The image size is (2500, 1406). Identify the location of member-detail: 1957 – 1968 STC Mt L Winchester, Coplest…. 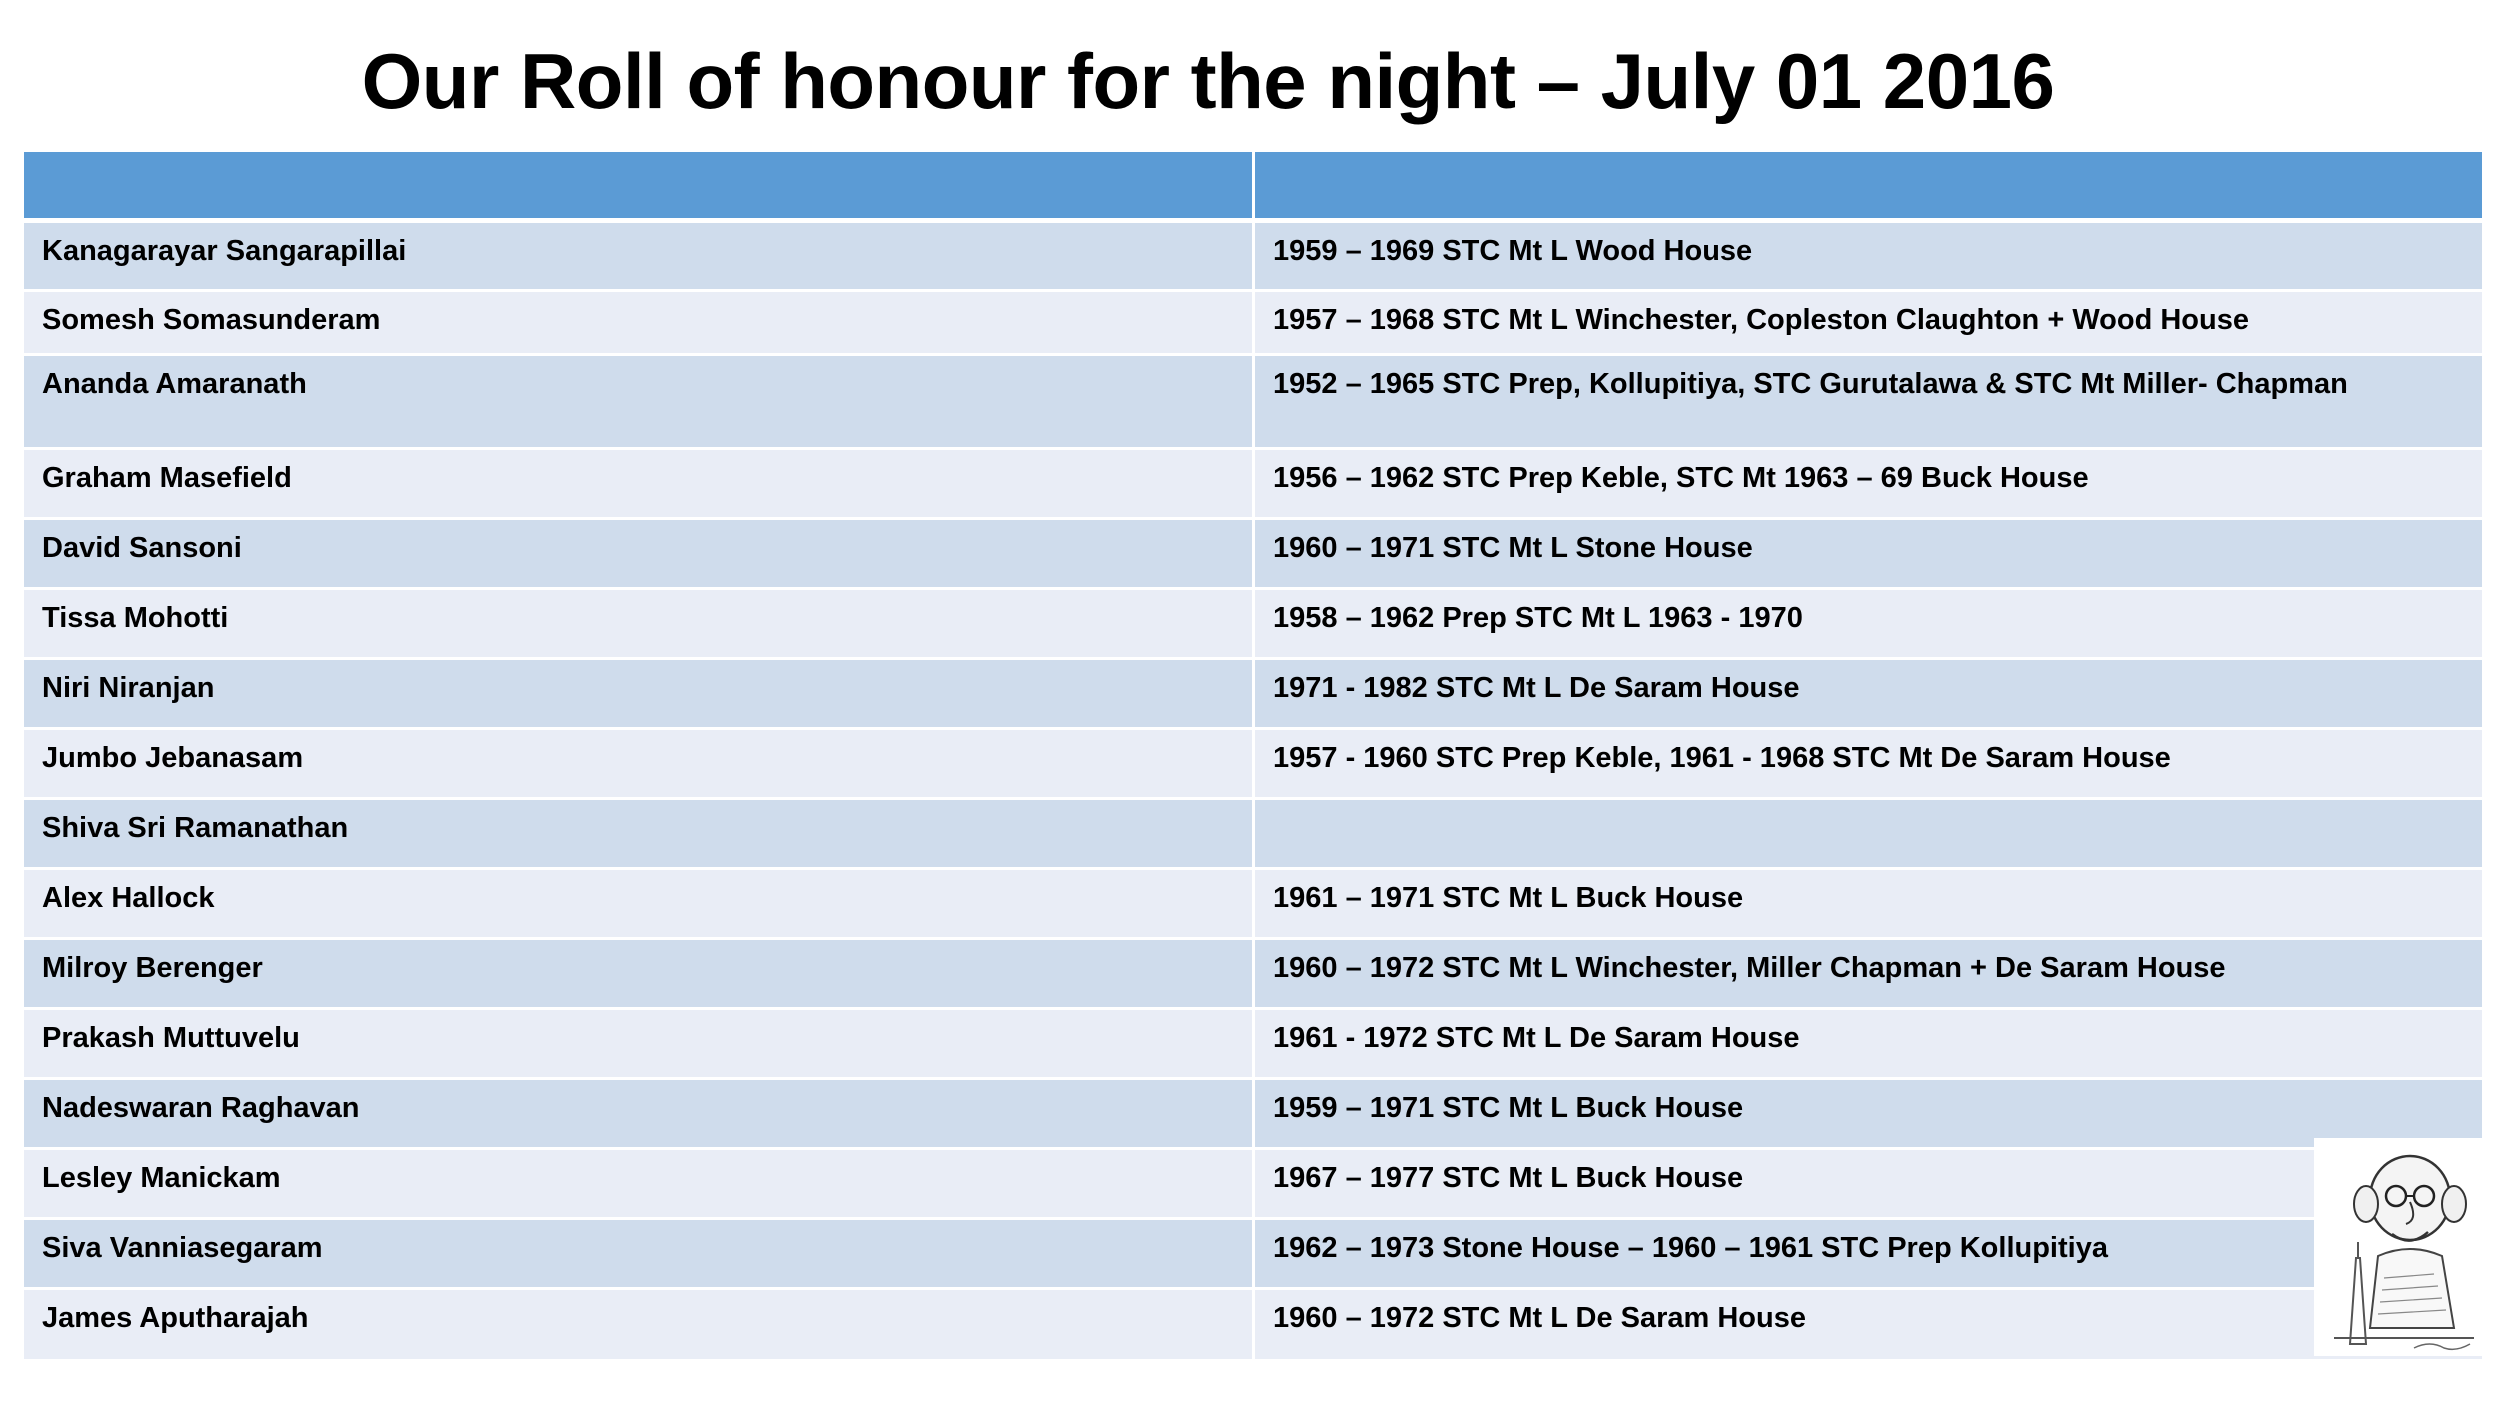
(1868, 324).